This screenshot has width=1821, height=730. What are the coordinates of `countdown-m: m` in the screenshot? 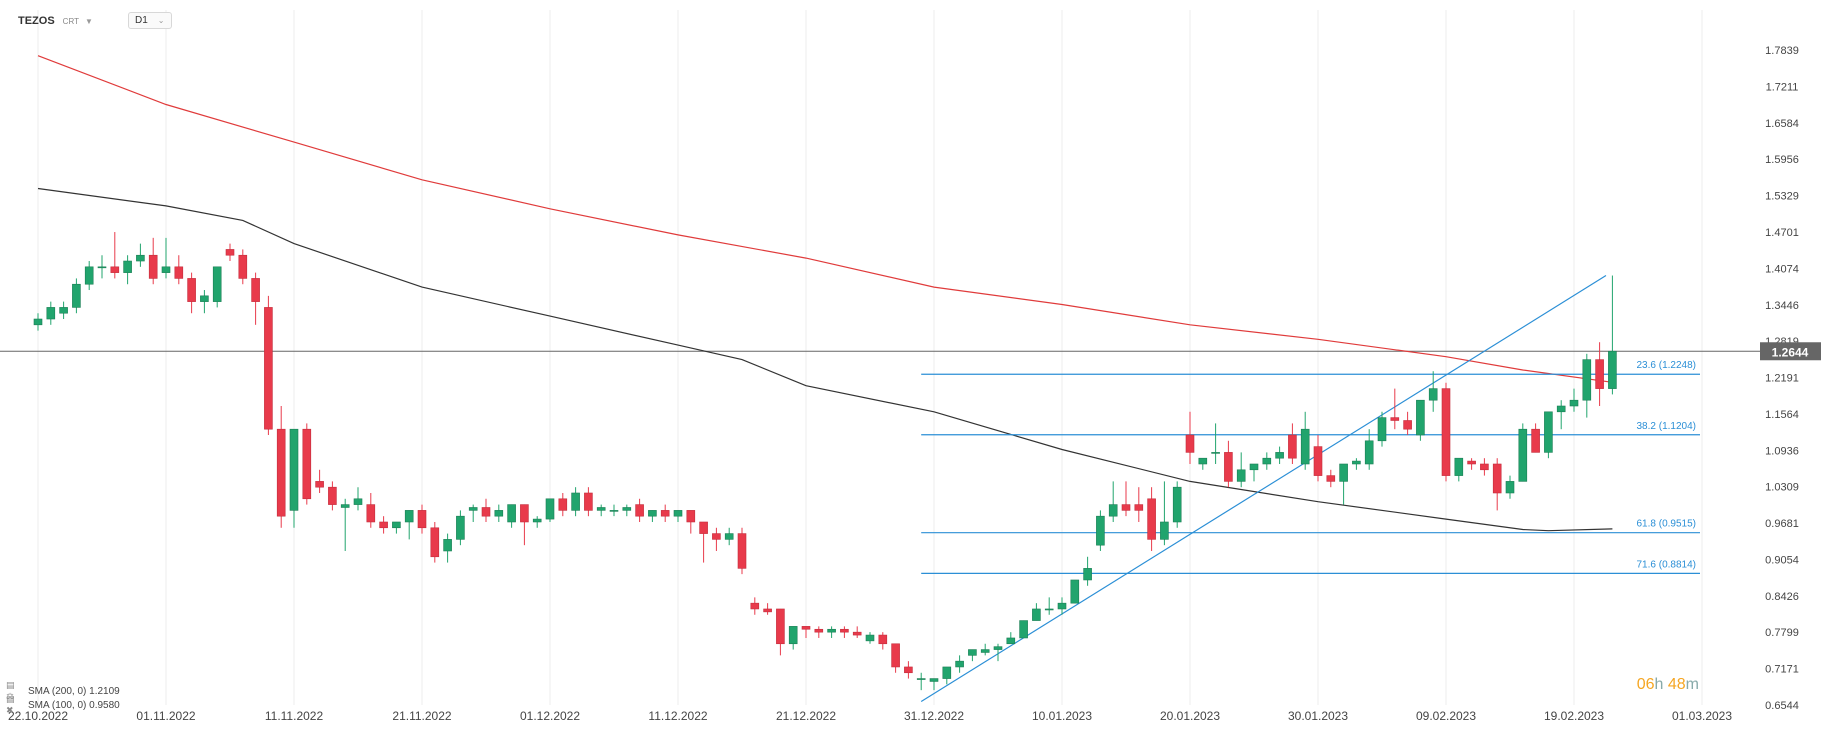 It's located at (1692, 684).